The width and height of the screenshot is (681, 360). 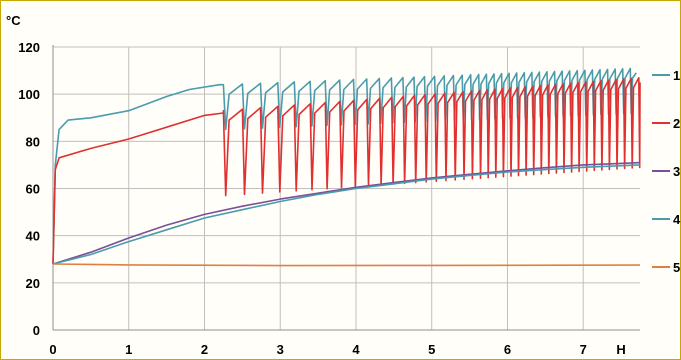 What do you see at coordinates (676, 75) in the screenshot?
I see `legend-label-1: 1` at bounding box center [676, 75].